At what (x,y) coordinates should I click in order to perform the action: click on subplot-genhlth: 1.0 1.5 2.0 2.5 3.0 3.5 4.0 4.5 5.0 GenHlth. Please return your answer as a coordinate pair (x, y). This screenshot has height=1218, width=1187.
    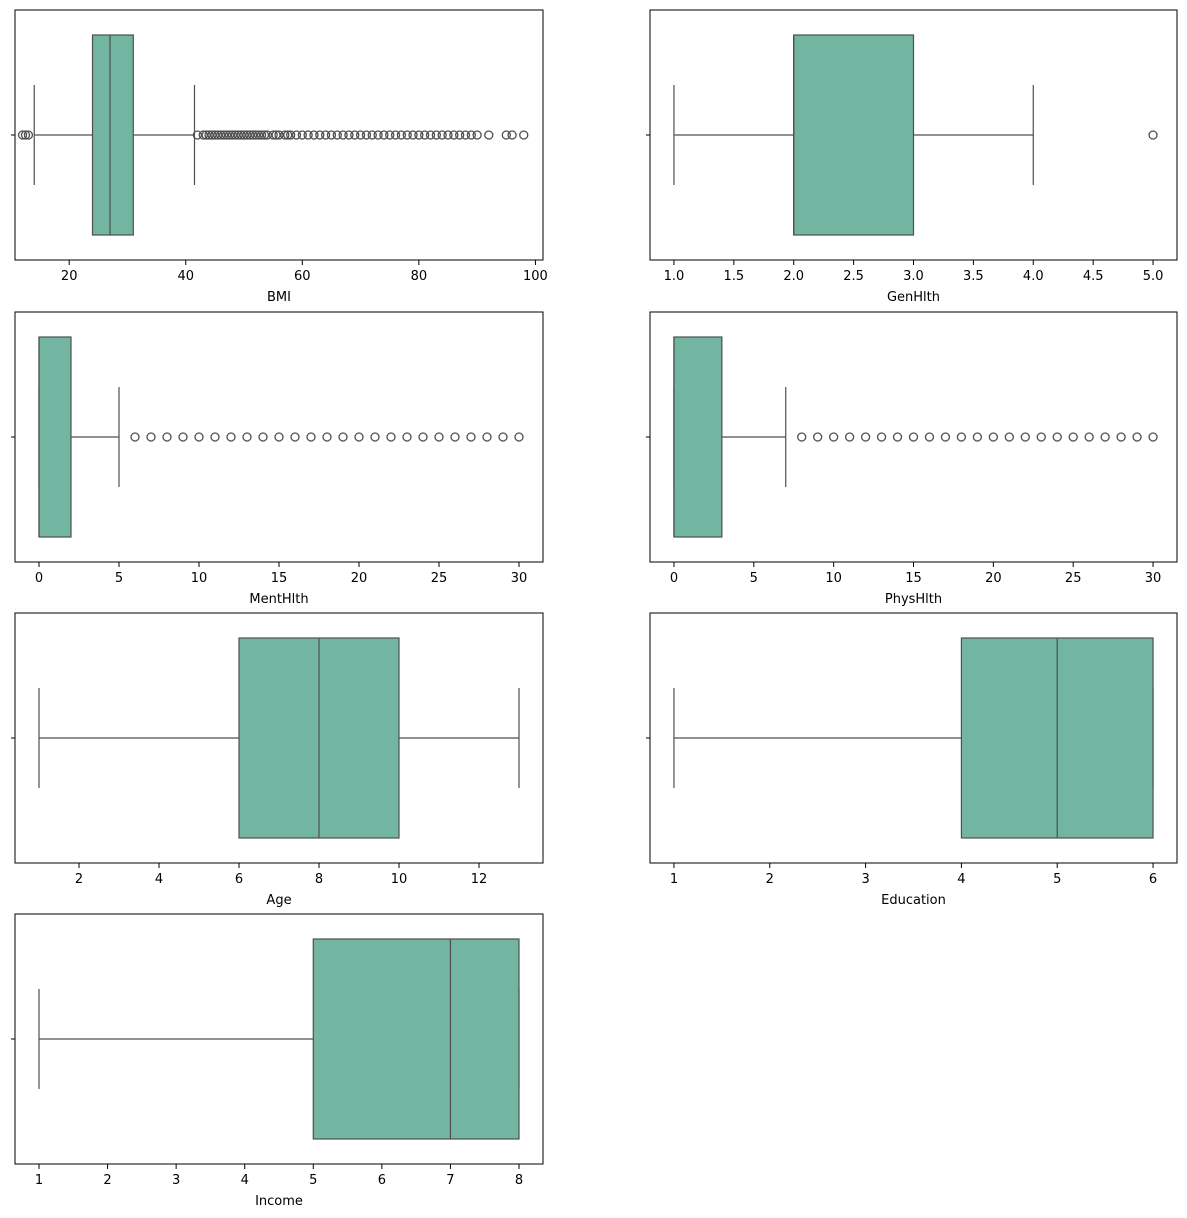
    Looking at the image, I should click on (912, 157).